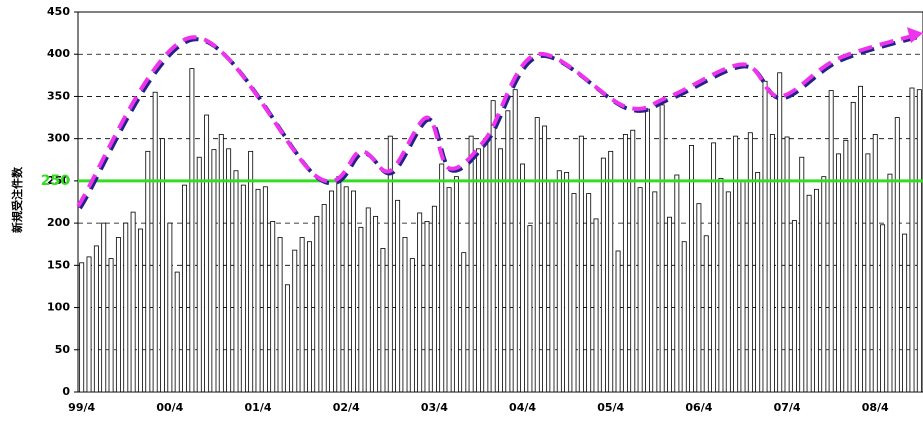 This screenshot has width=923, height=421. Describe the element at coordinates (58, 307) in the screenshot. I see `y-tick-label: 100` at that location.